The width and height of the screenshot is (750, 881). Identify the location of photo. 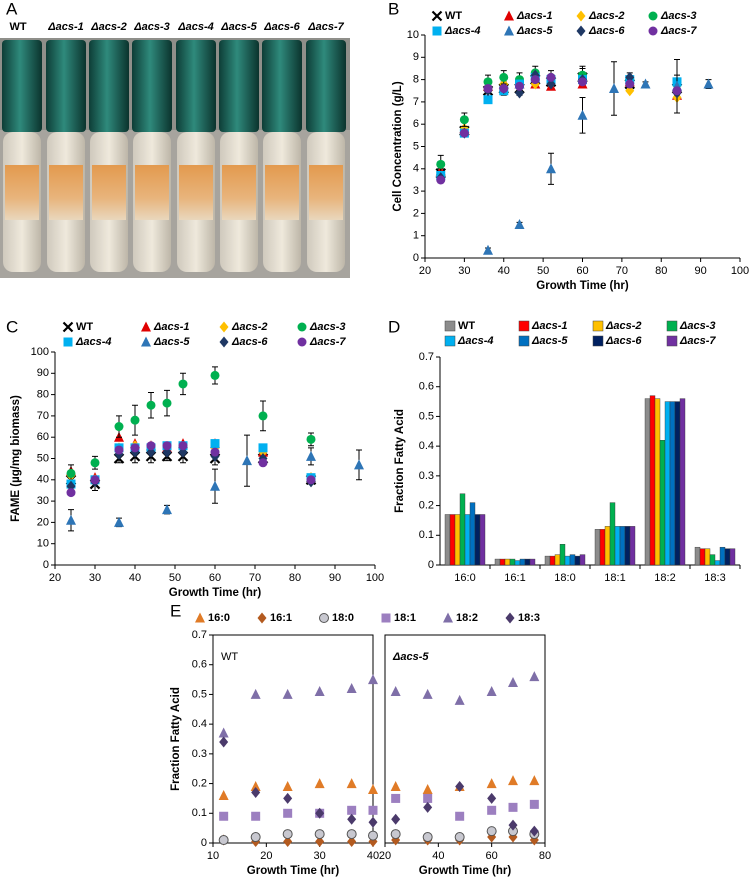
(175, 158).